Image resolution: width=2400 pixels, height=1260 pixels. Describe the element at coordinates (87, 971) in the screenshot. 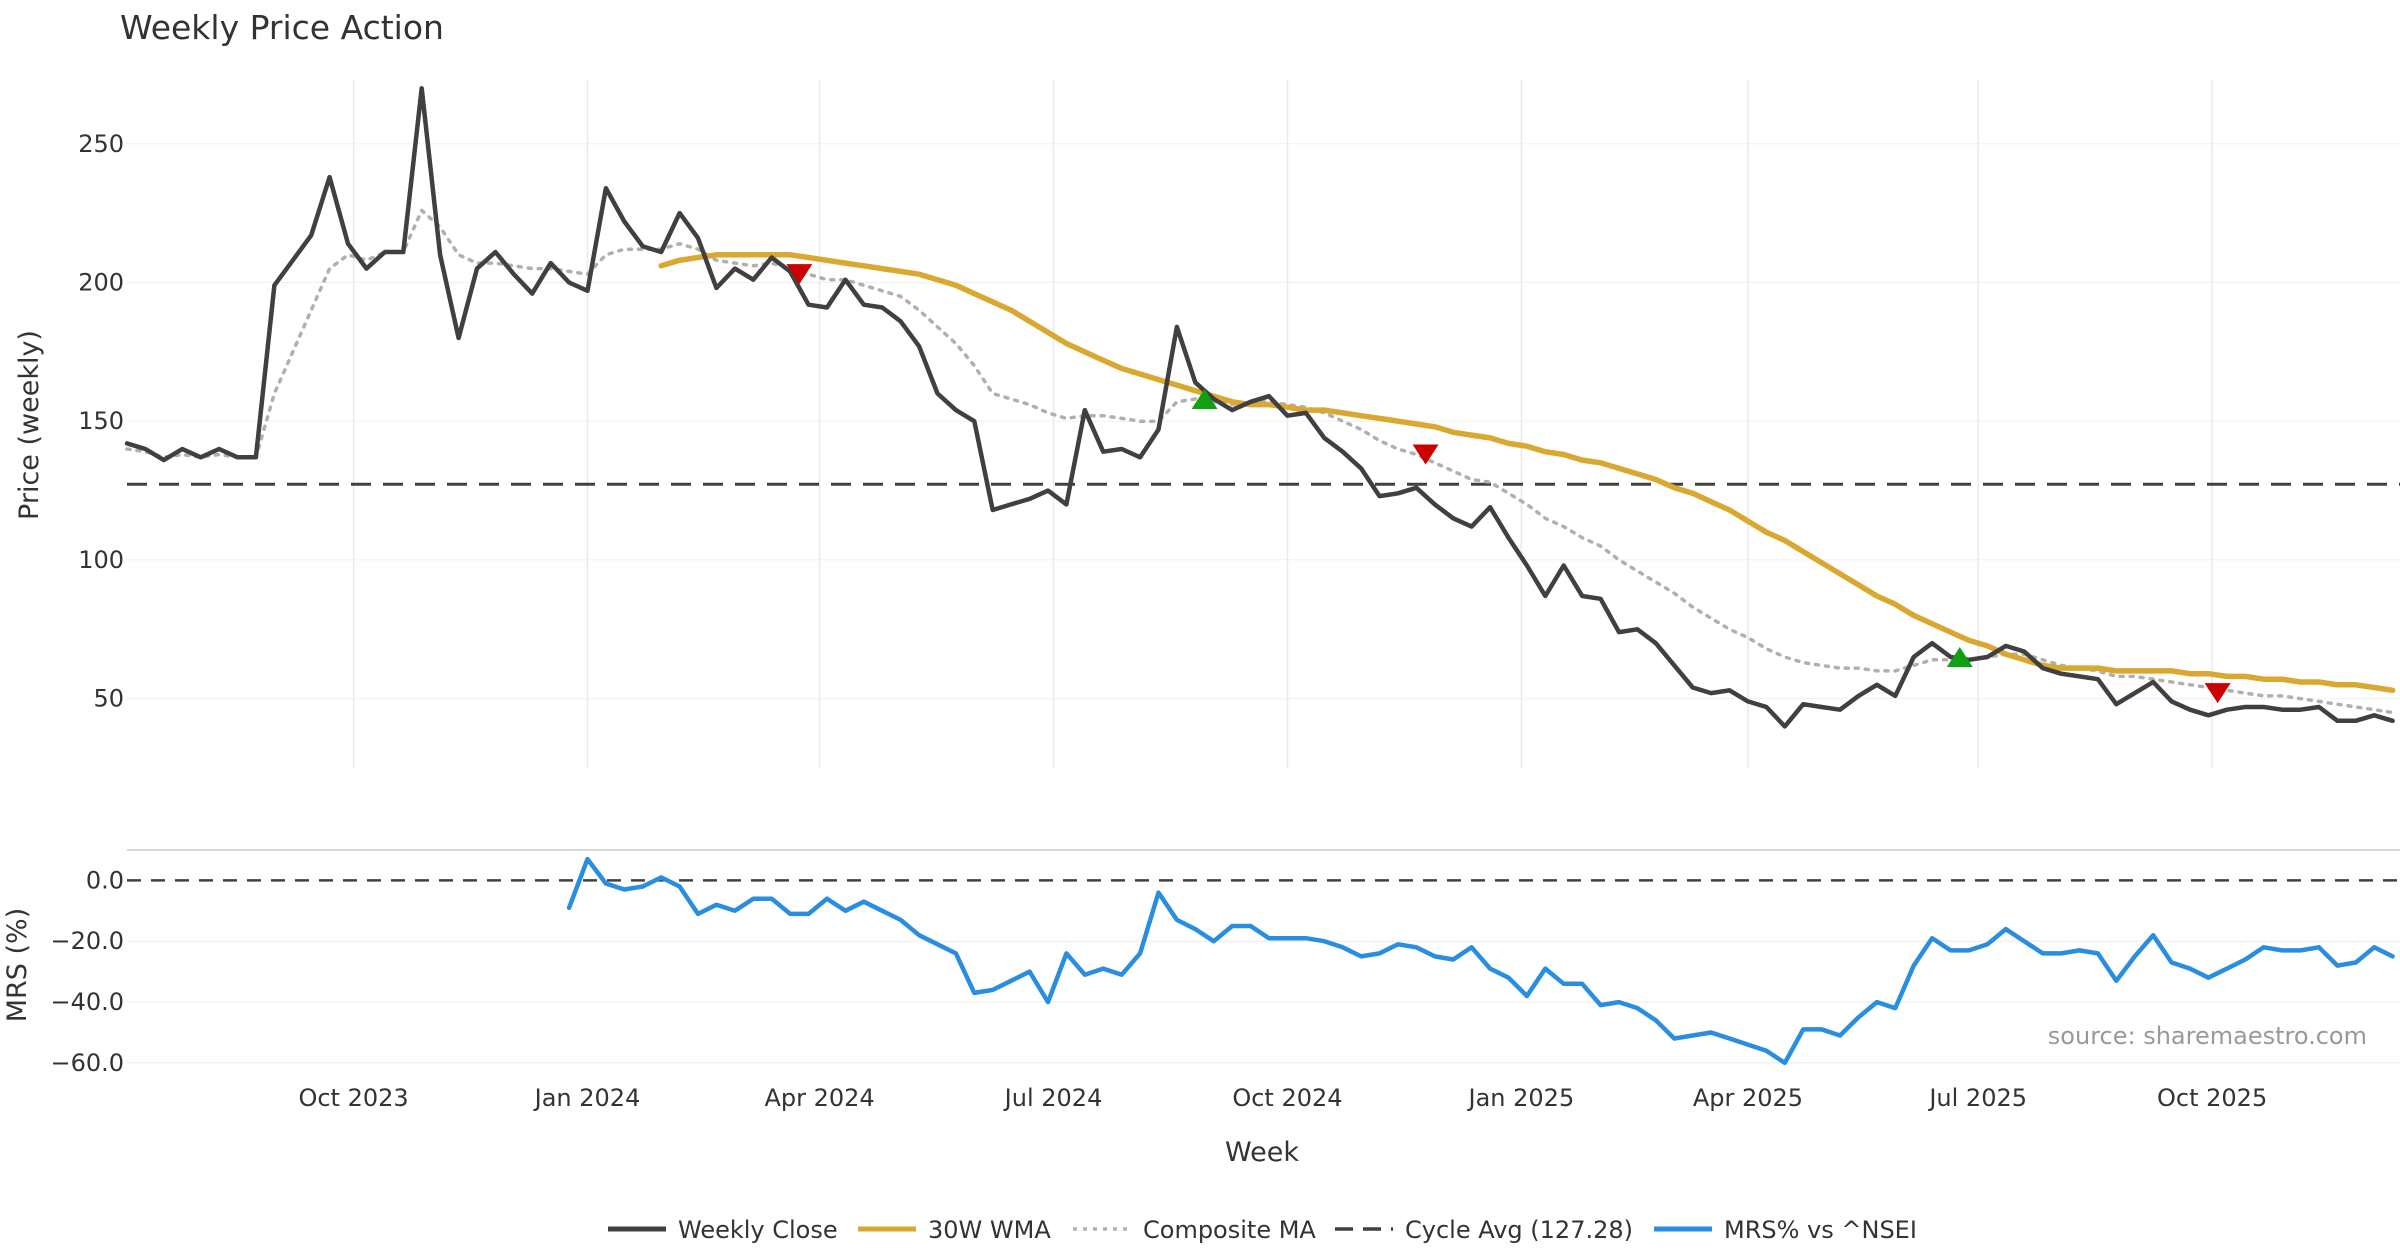

I see `mrs-y-ticks: 0.0 −20.0 −40.0 −60.0` at that location.